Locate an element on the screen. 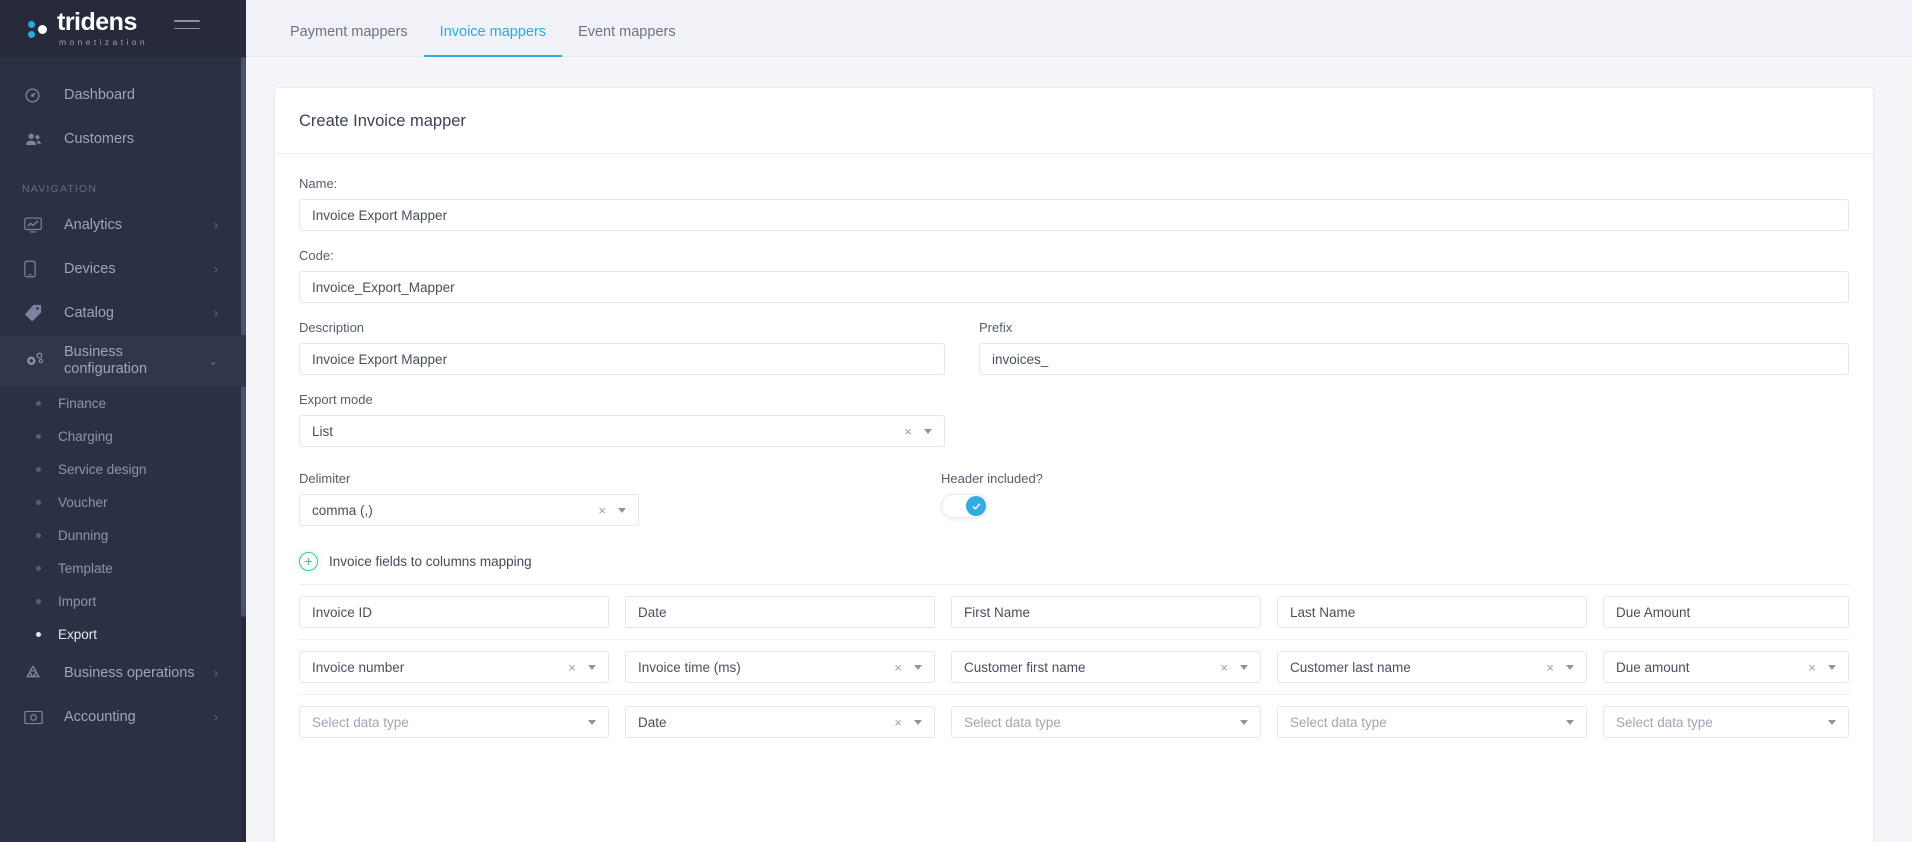 Image resolution: width=1912 pixels, height=842 pixels. delimiter-value: comma (,) is located at coordinates (342, 510).